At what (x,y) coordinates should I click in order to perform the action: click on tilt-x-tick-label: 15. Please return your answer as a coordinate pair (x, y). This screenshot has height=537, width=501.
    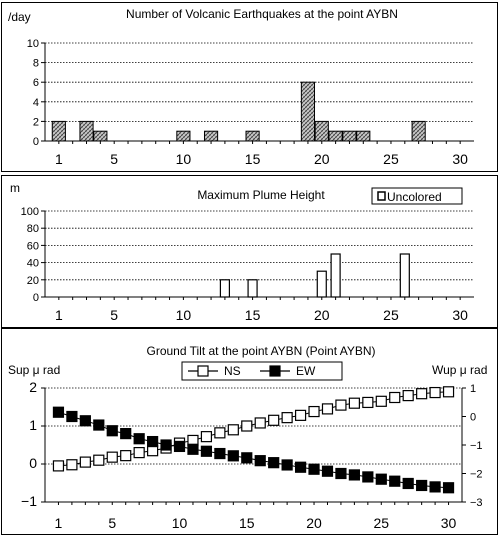
    Looking at the image, I should click on (247, 523).